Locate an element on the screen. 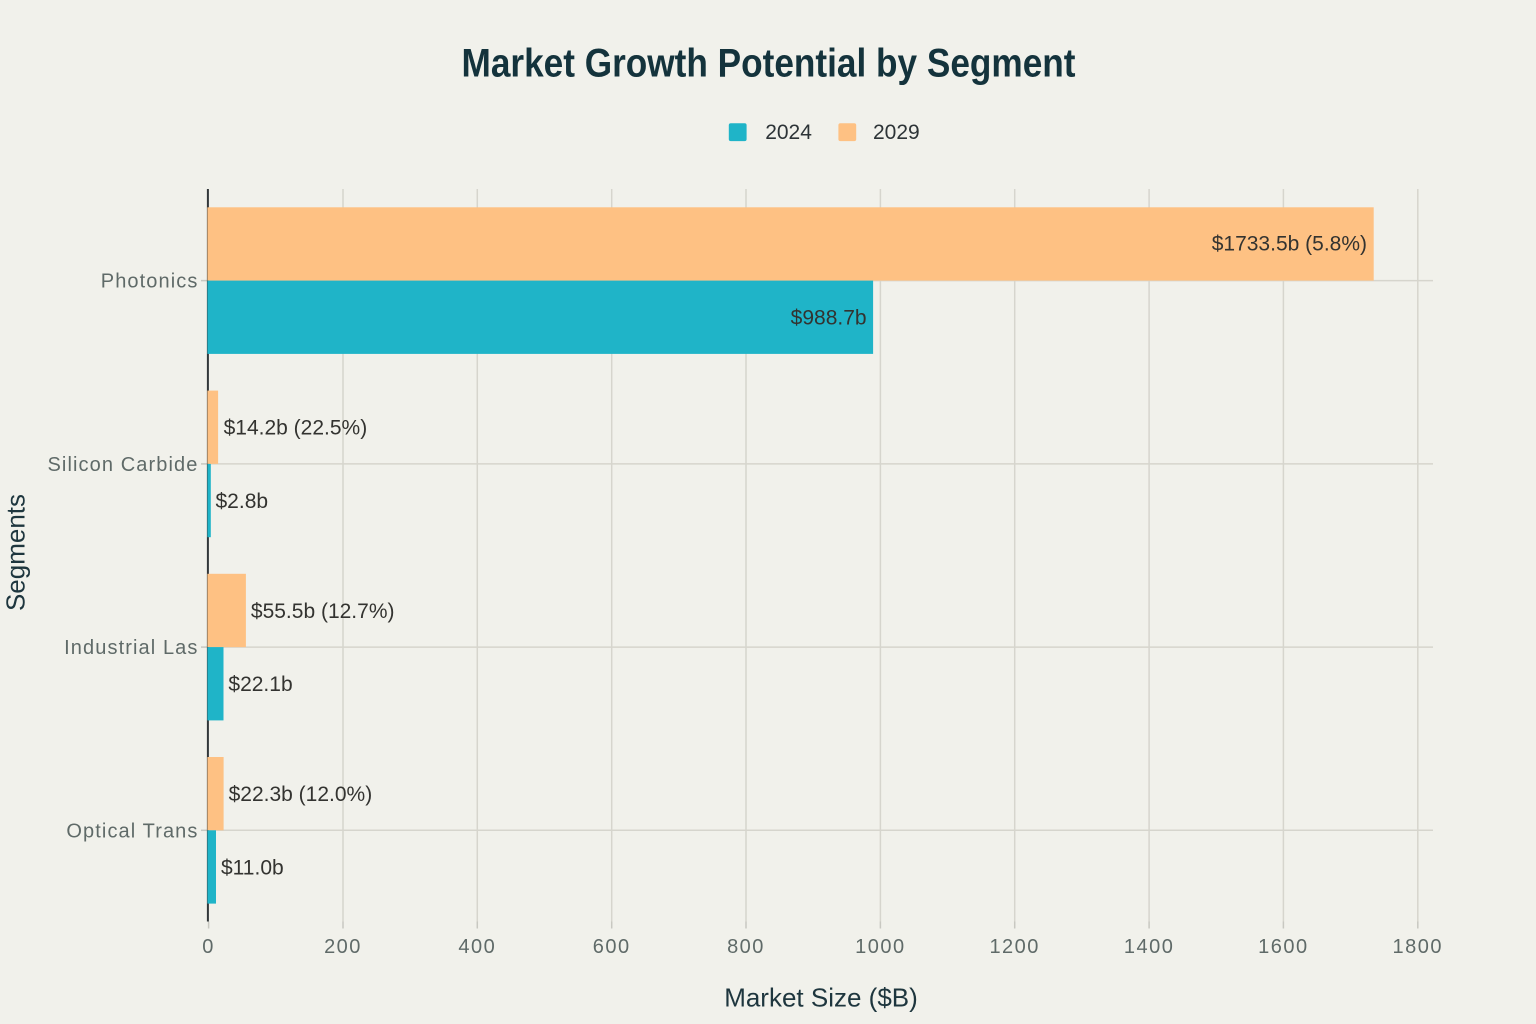 This screenshot has height=1024, width=1536. svg-text: $1733.5b (5.8%) is located at coordinates (1289, 243).